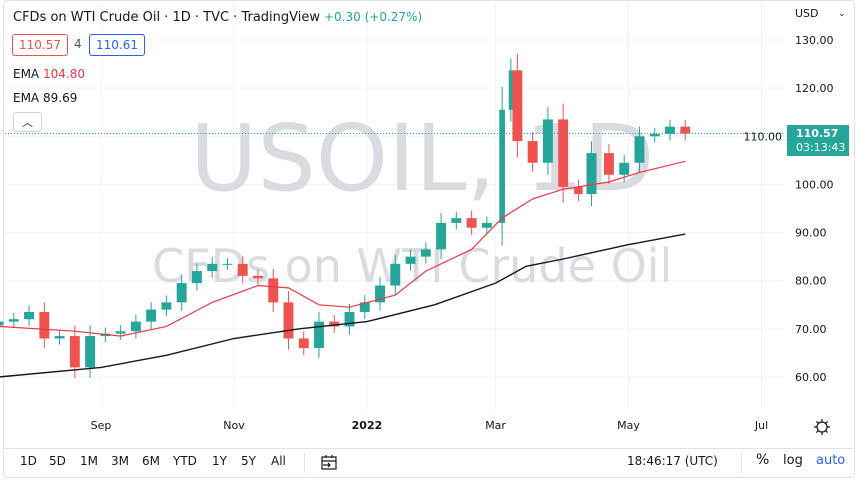  I want to click on x-tick-label: Mar, so click(495, 425).